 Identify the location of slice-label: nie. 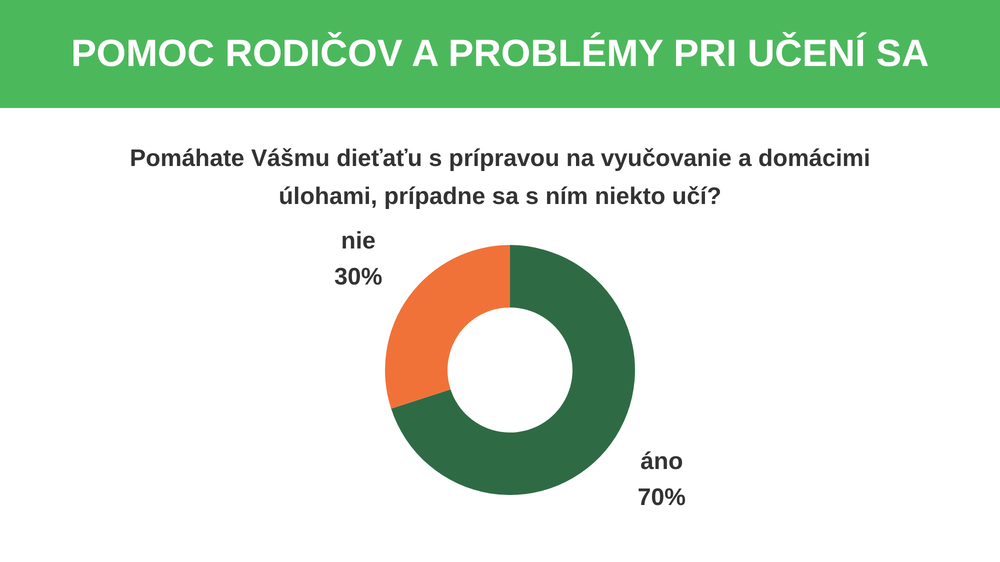
(358, 240).